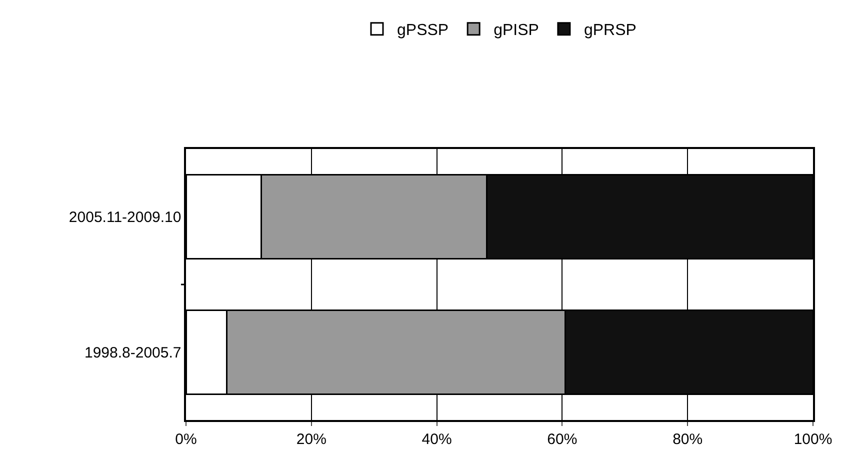 The height and width of the screenshot is (460, 844). What do you see at coordinates (813, 439) in the screenshot?
I see `x-tick-label: 100%` at bounding box center [813, 439].